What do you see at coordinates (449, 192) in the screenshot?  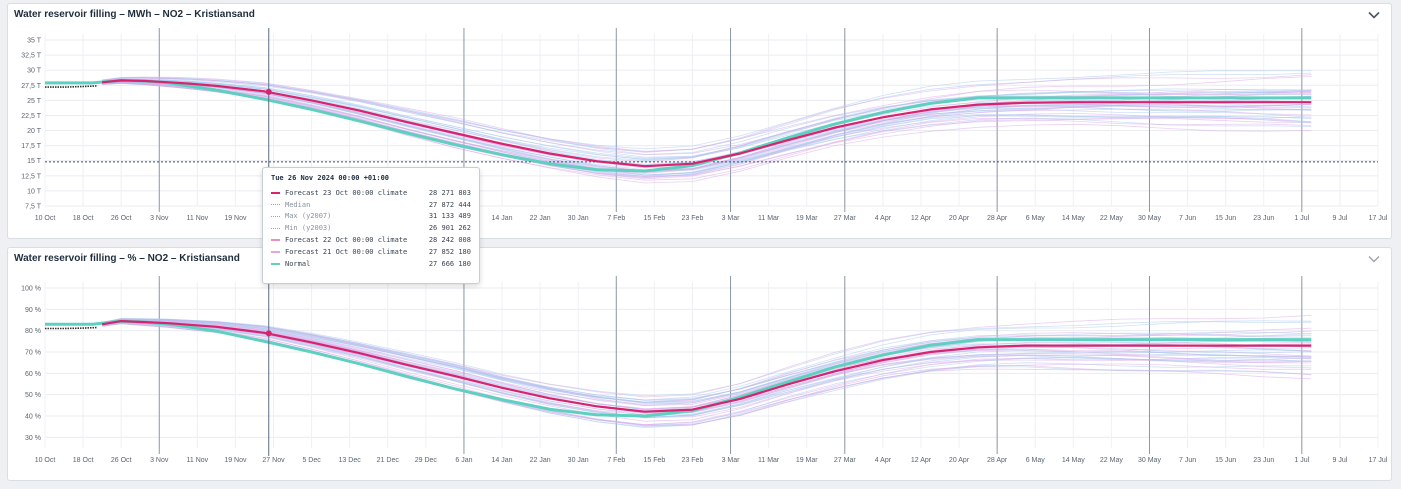 I see `tooltip-value: 28 271 803` at bounding box center [449, 192].